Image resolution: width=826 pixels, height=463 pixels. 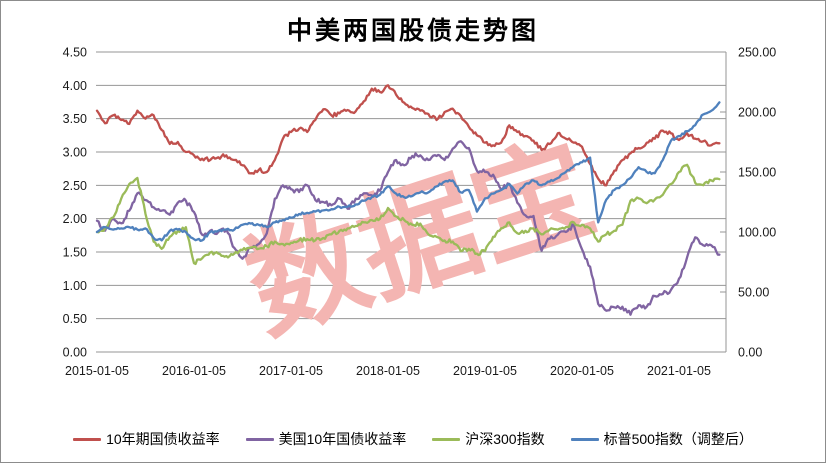 I want to click on legend-label: 沪深300指数, so click(x=505, y=439).